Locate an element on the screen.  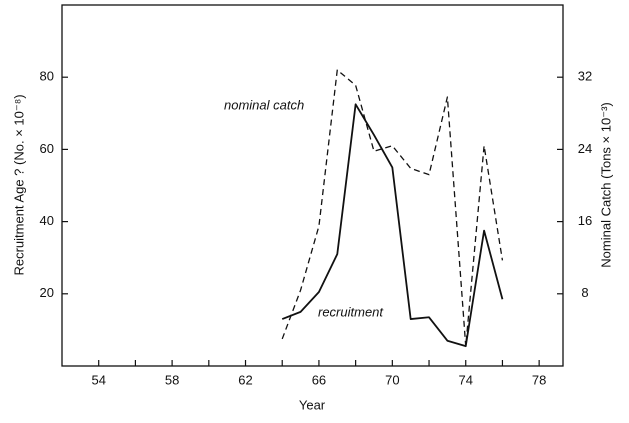
y2-tick-label: 32 is located at coordinates (585, 76).